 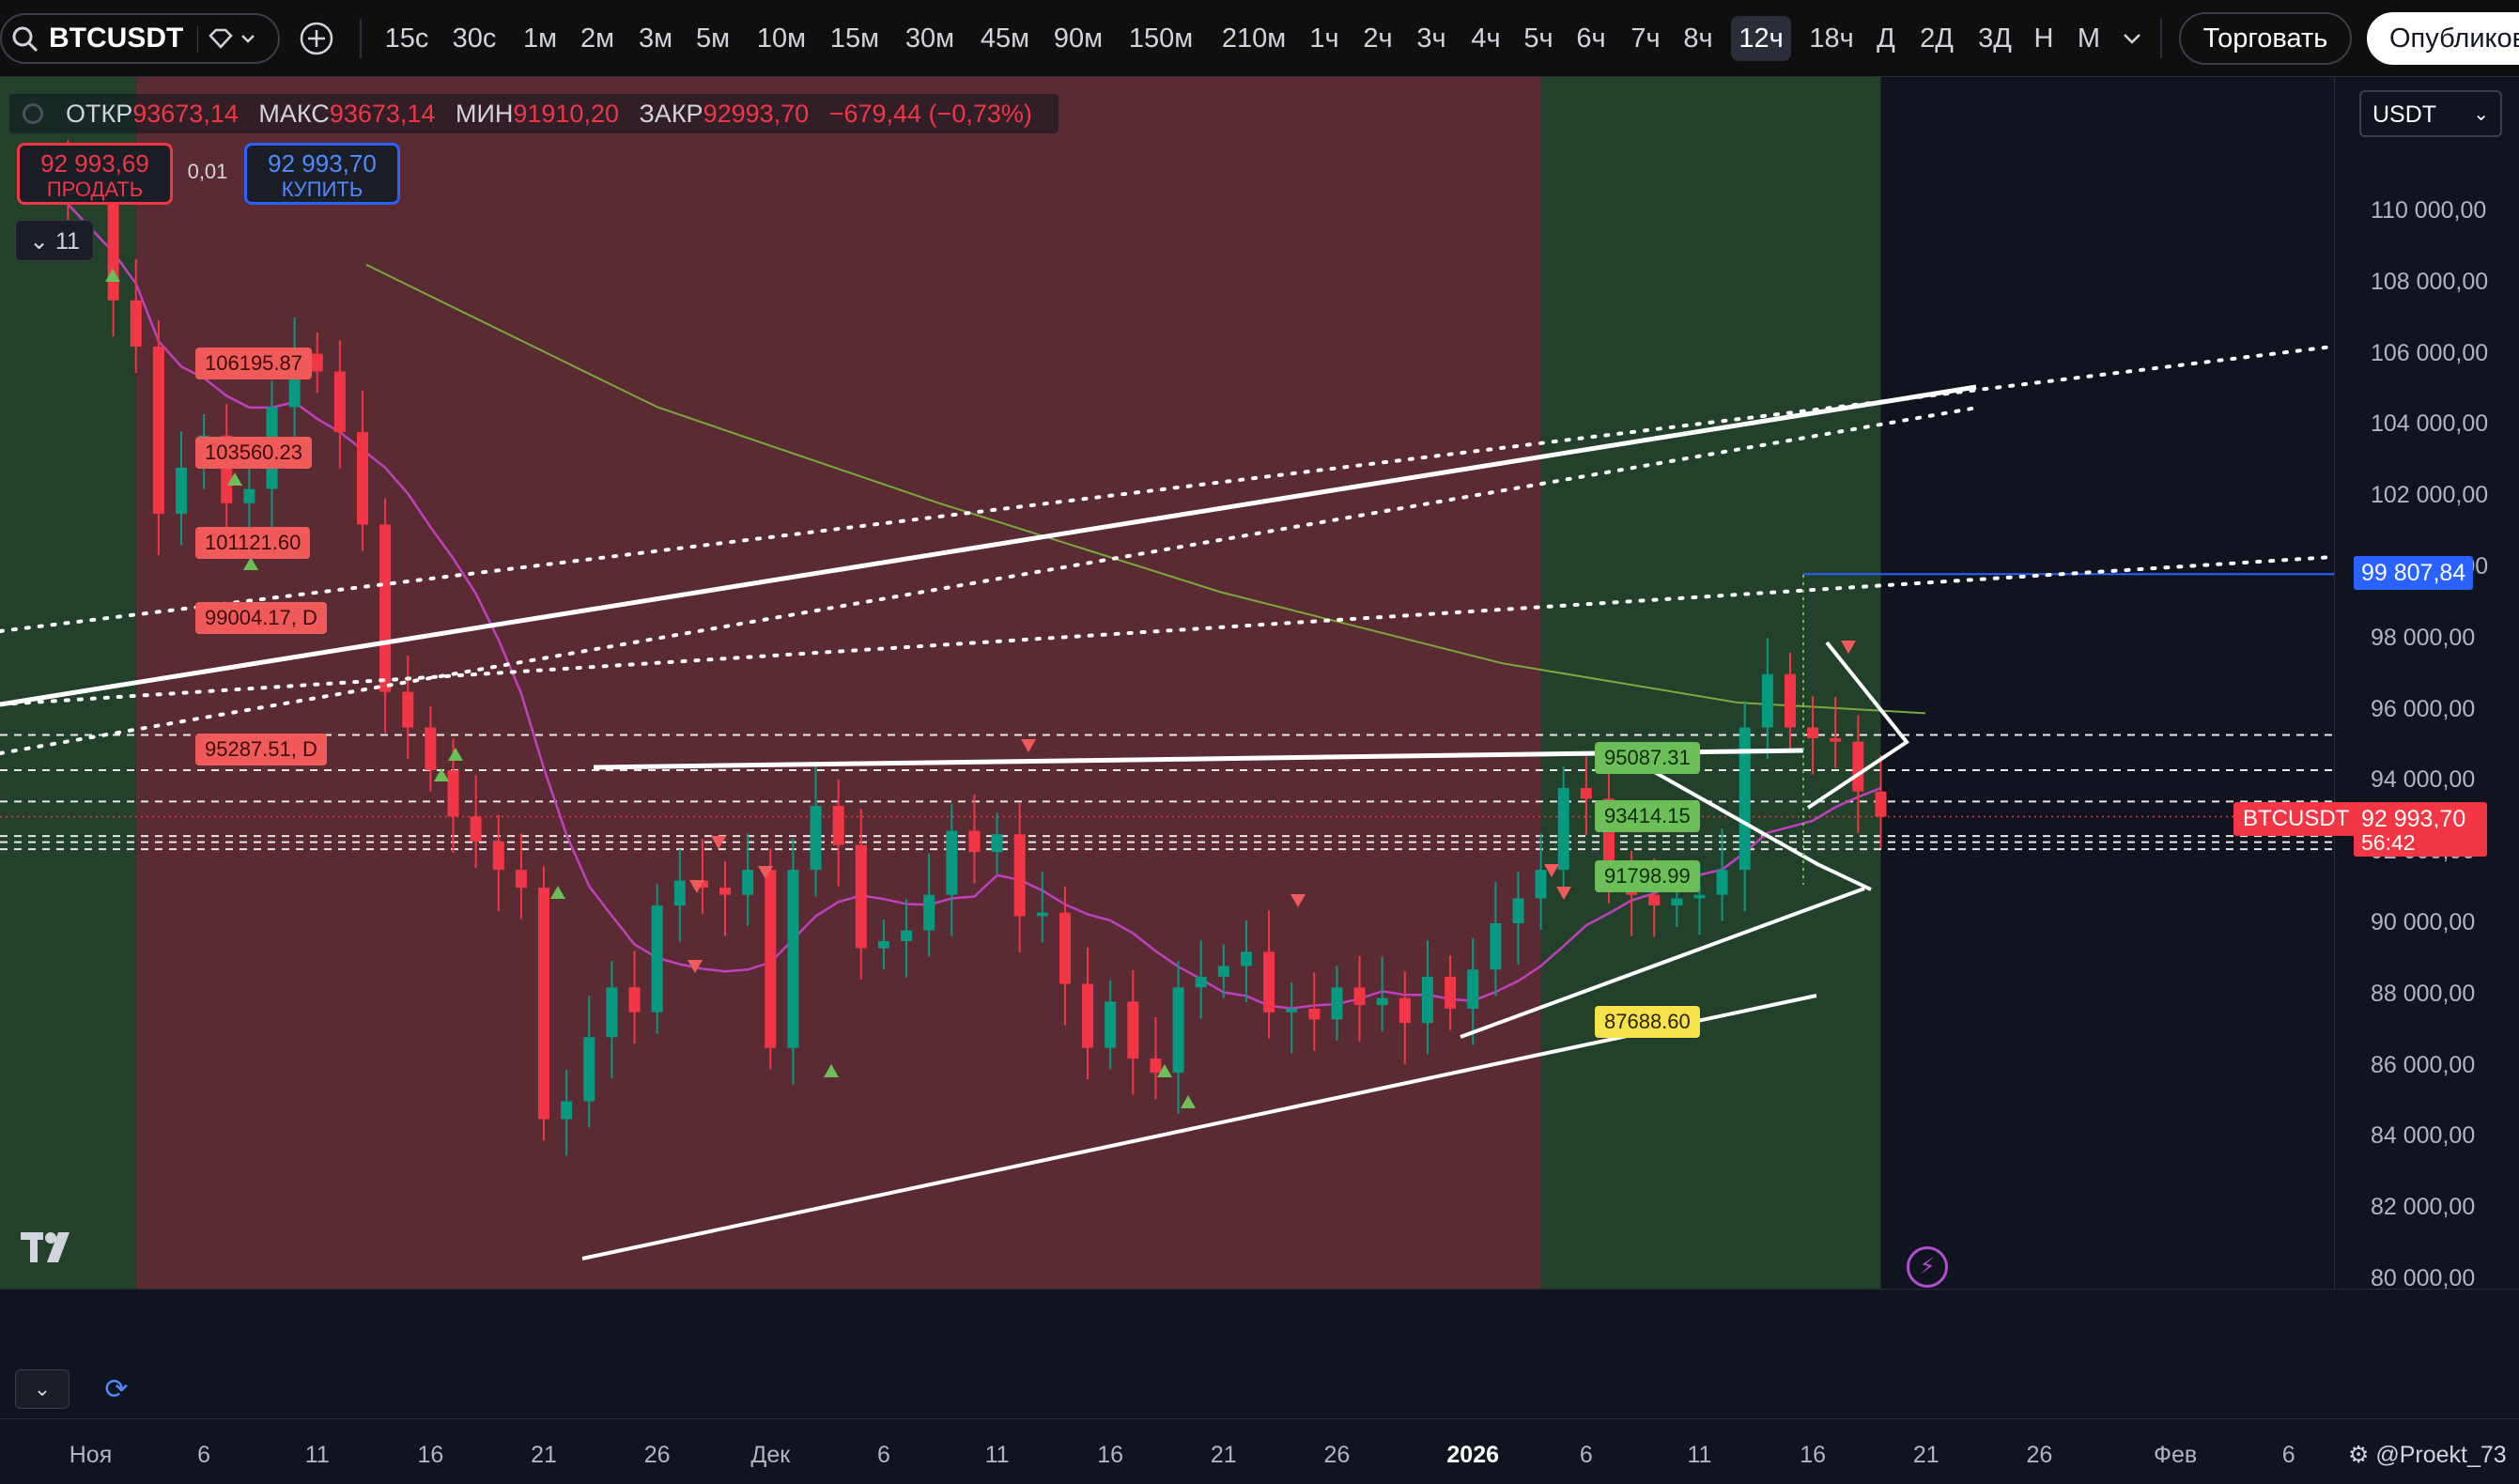 What do you see at coordinates (475, 39) in the screenshot?
I see `interval-1: 30с` at bounding box center [475, 39].